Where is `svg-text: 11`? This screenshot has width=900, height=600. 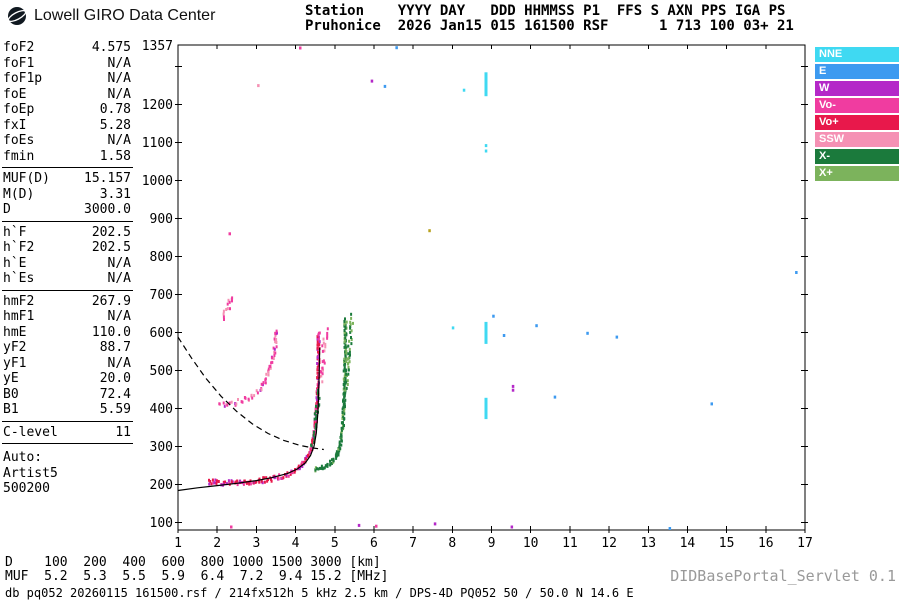 svg-text: 11 is located at coordinates (570, 543).